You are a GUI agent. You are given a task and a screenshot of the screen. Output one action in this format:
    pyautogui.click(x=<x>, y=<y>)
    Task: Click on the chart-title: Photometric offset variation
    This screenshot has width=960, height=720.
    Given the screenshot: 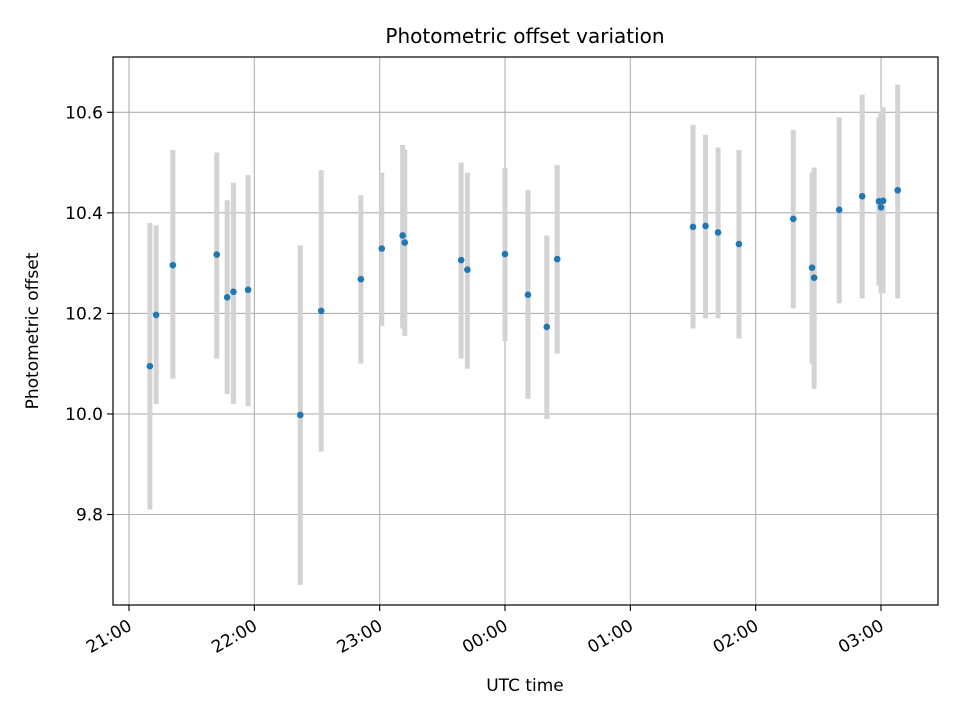 What is the action you would take?
    pyautogui.click(x=524, y=36)
    